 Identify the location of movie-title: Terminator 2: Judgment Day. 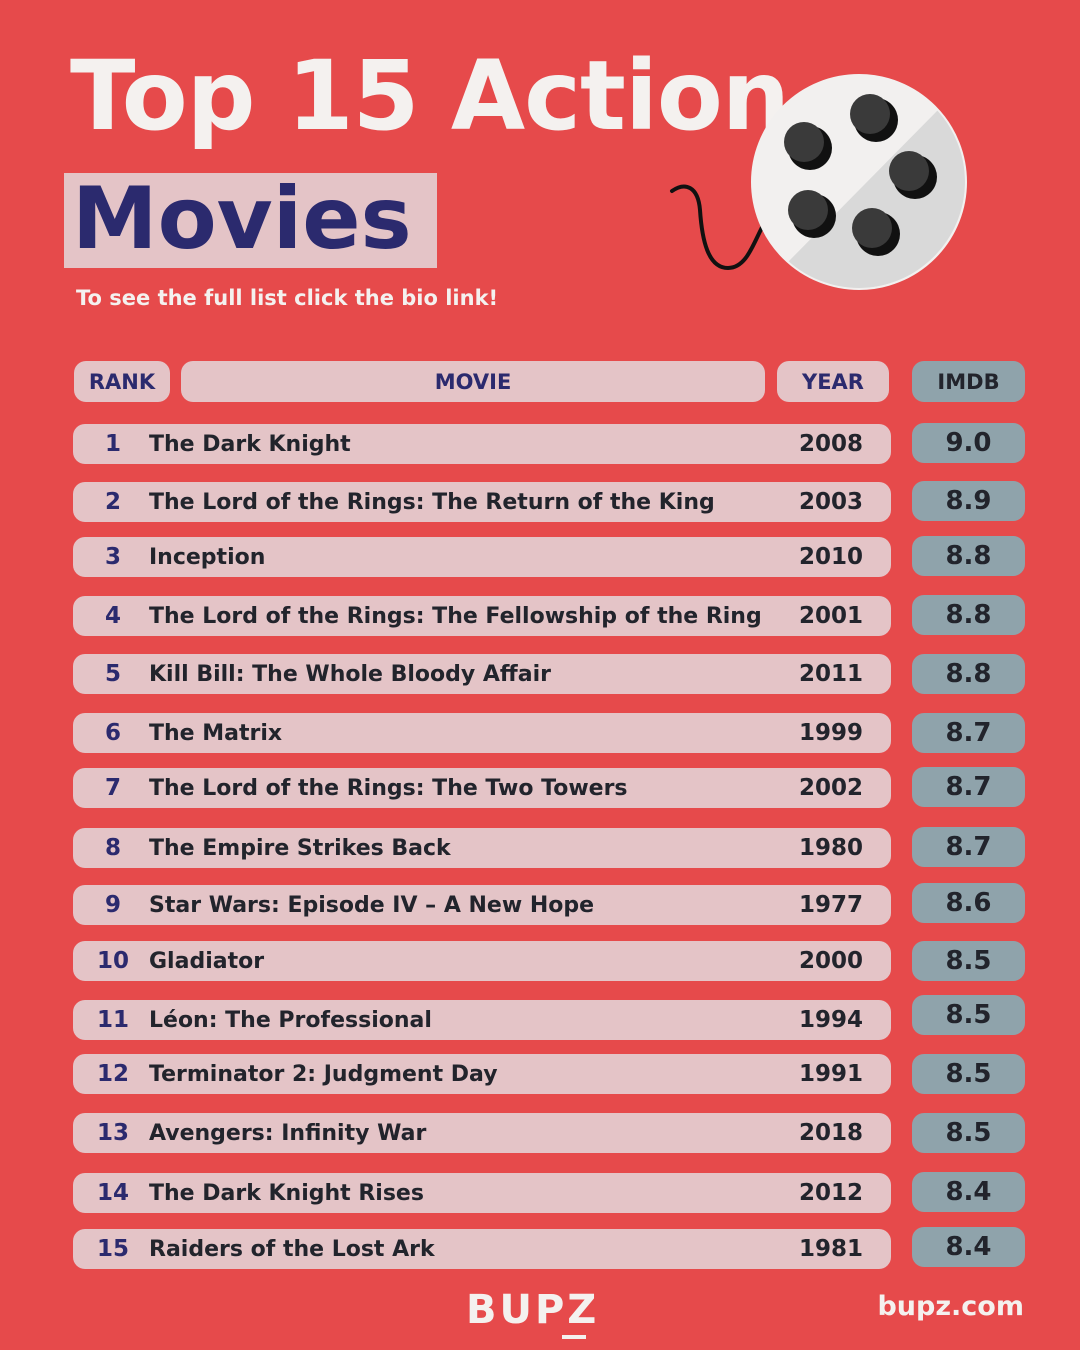
(323, 1074).